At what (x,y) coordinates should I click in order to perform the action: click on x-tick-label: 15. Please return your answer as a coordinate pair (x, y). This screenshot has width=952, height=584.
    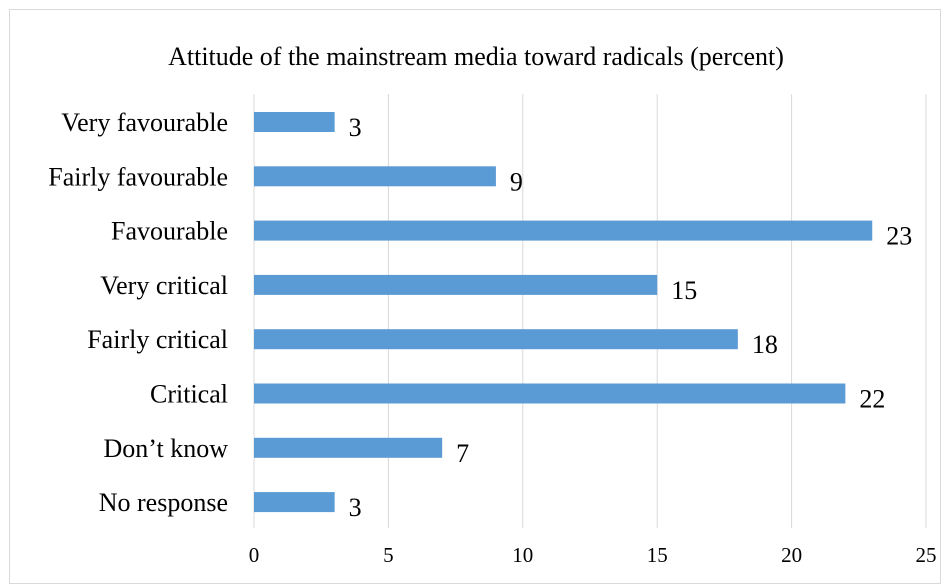
    Looking at the image, I should click on (657, 555).